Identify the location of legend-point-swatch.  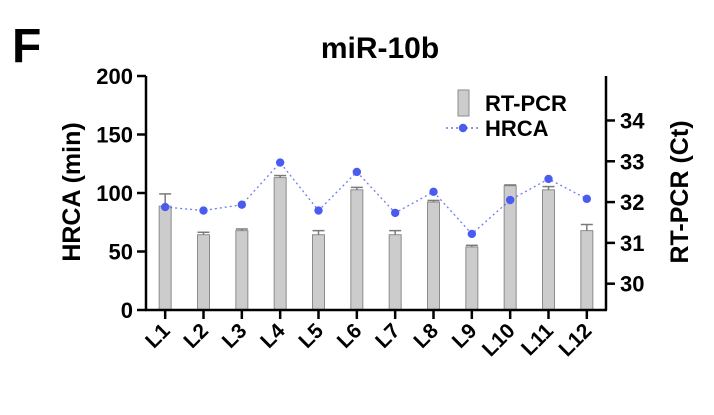
(463, 128).